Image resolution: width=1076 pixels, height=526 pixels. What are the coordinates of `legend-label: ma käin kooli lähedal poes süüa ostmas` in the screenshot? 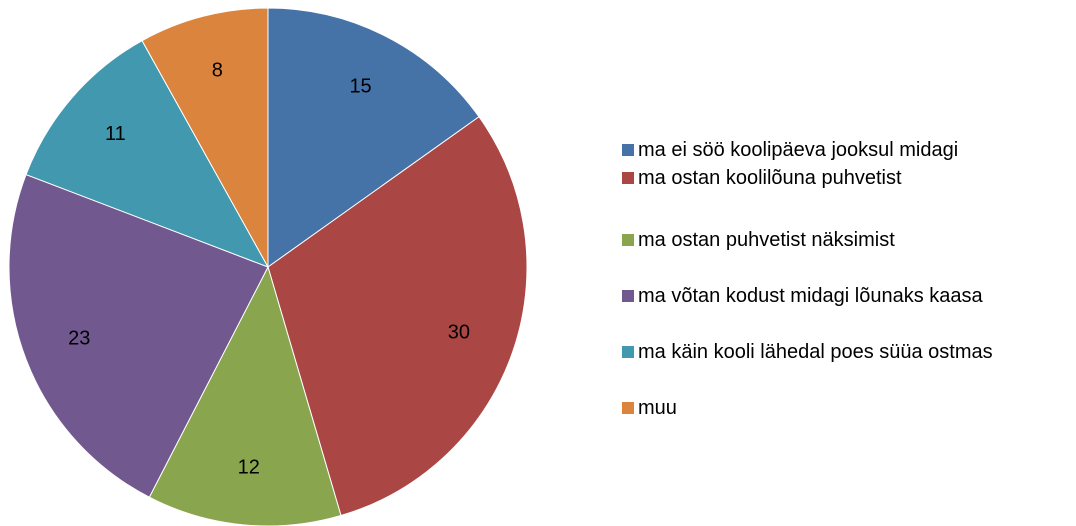 It's located at (815, 352).